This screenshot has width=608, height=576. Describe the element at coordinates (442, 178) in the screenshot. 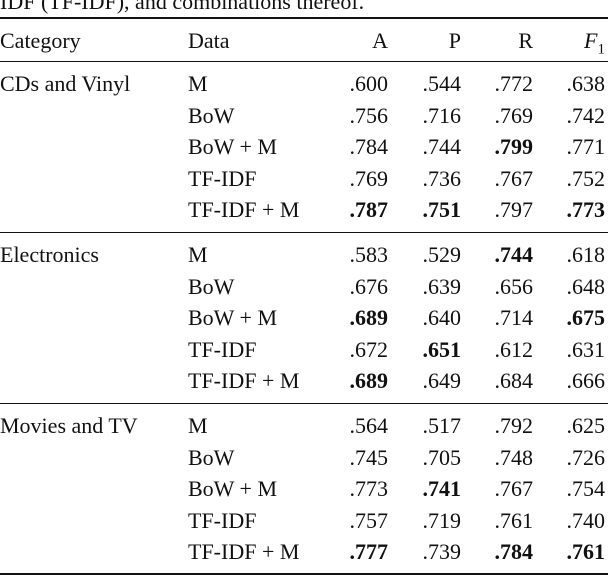

I see `cell: .736` at that location.